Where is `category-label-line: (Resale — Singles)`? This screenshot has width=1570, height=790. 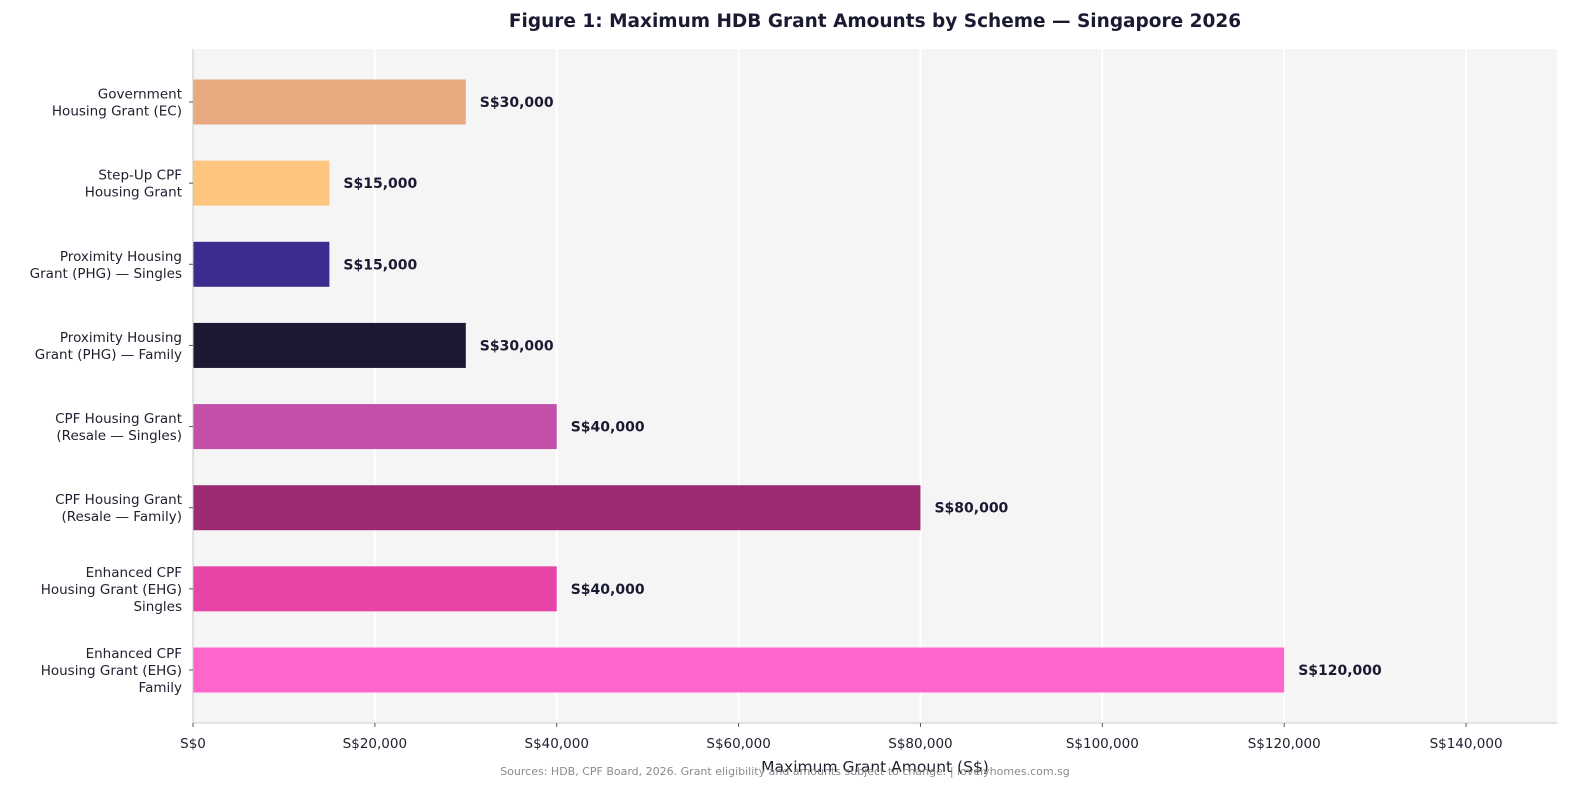
category-label-line: (Resale — Singles) is located at coordinates (119, 436).